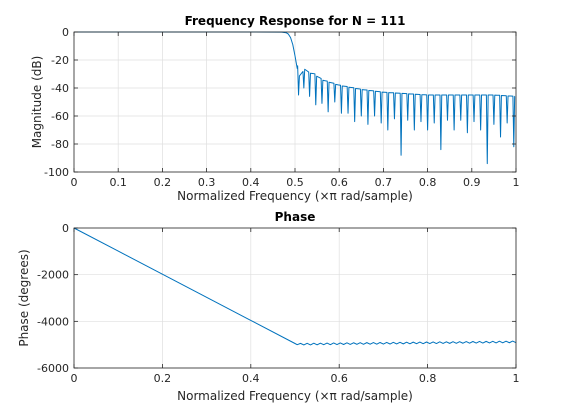 Image resolution: width=570 pixels, height=413 pixels. What do you see at coordinates (74, 182) in the screenshot?
I see `magnitude-xtick-label: 0` at bounding box center [74, 182].